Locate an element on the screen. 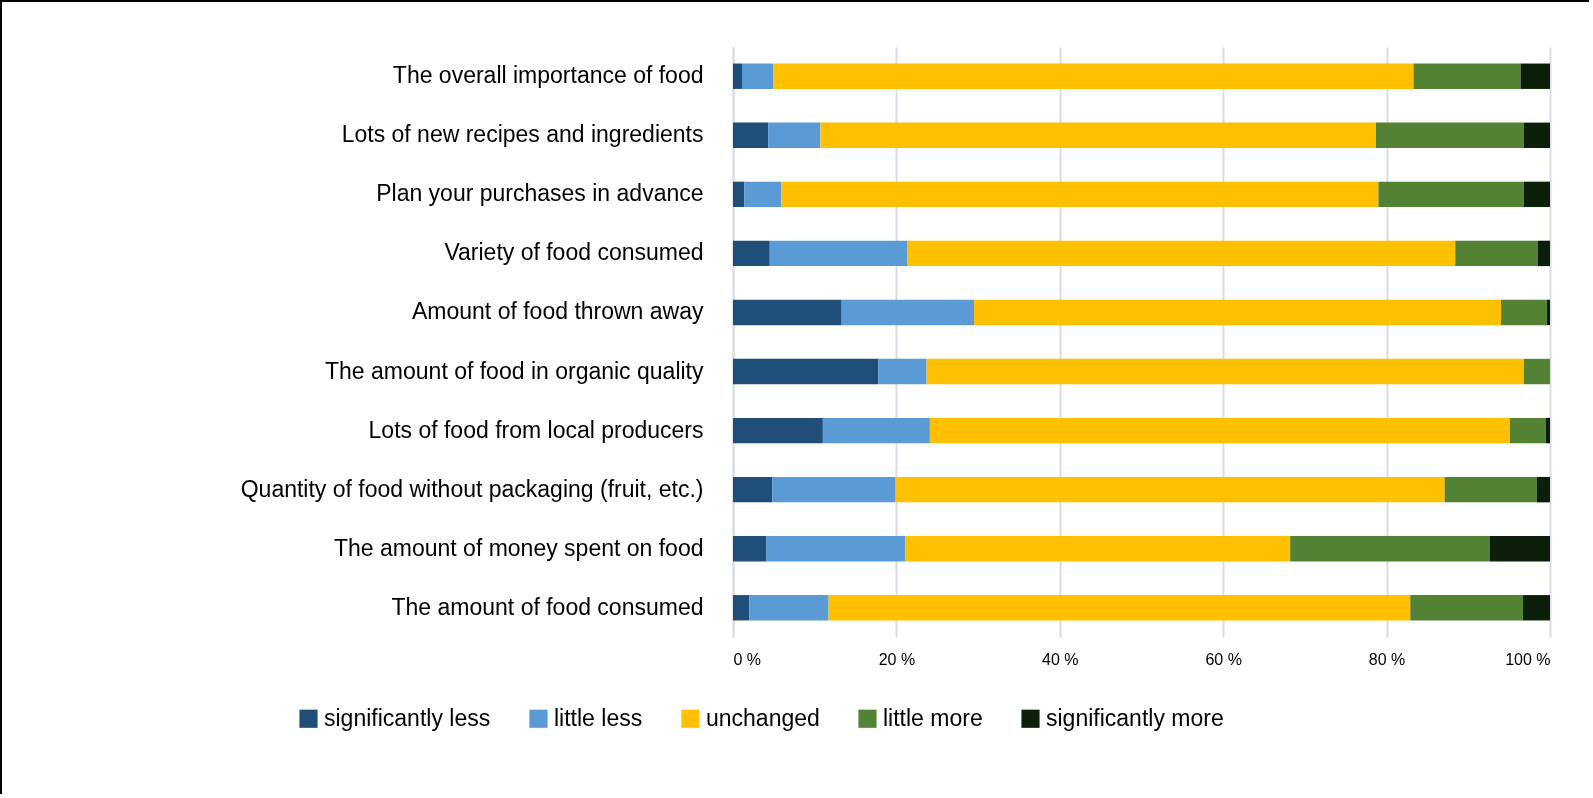 The image size is (1593, 798). y-tick-label: The amount of money spent on food is located at coordinates (518, 547).